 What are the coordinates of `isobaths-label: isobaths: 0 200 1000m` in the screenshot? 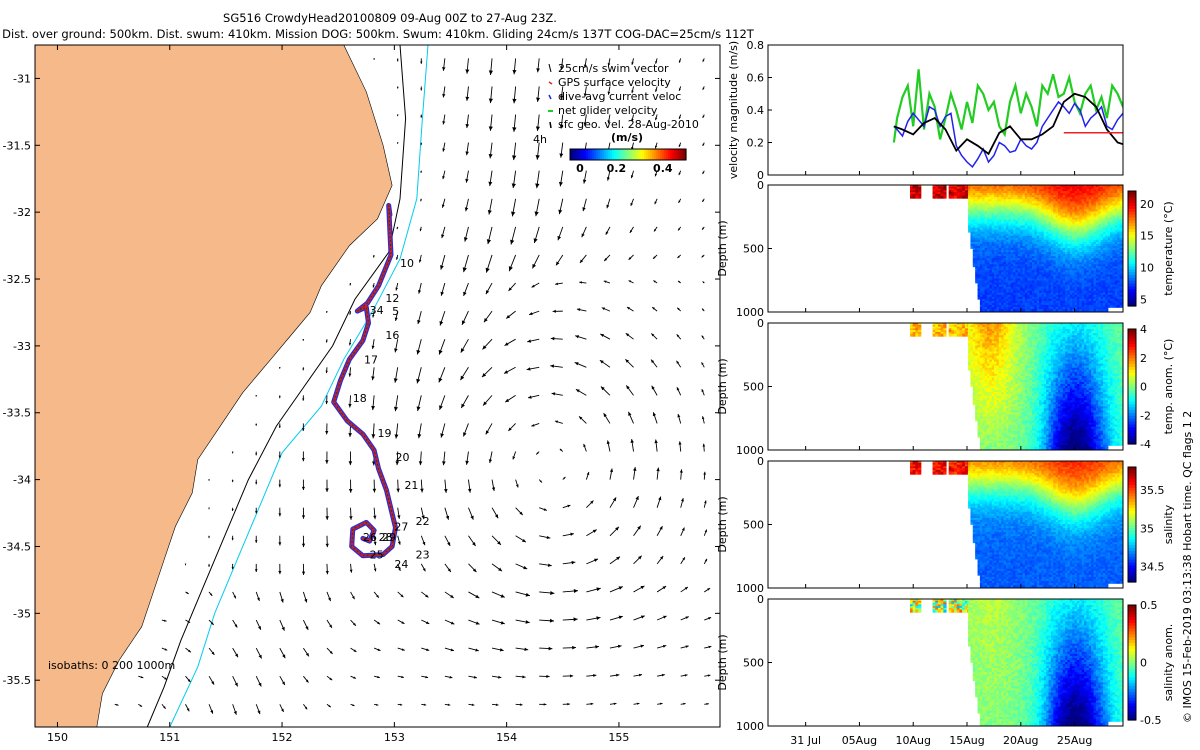 It's located at (111, 665).